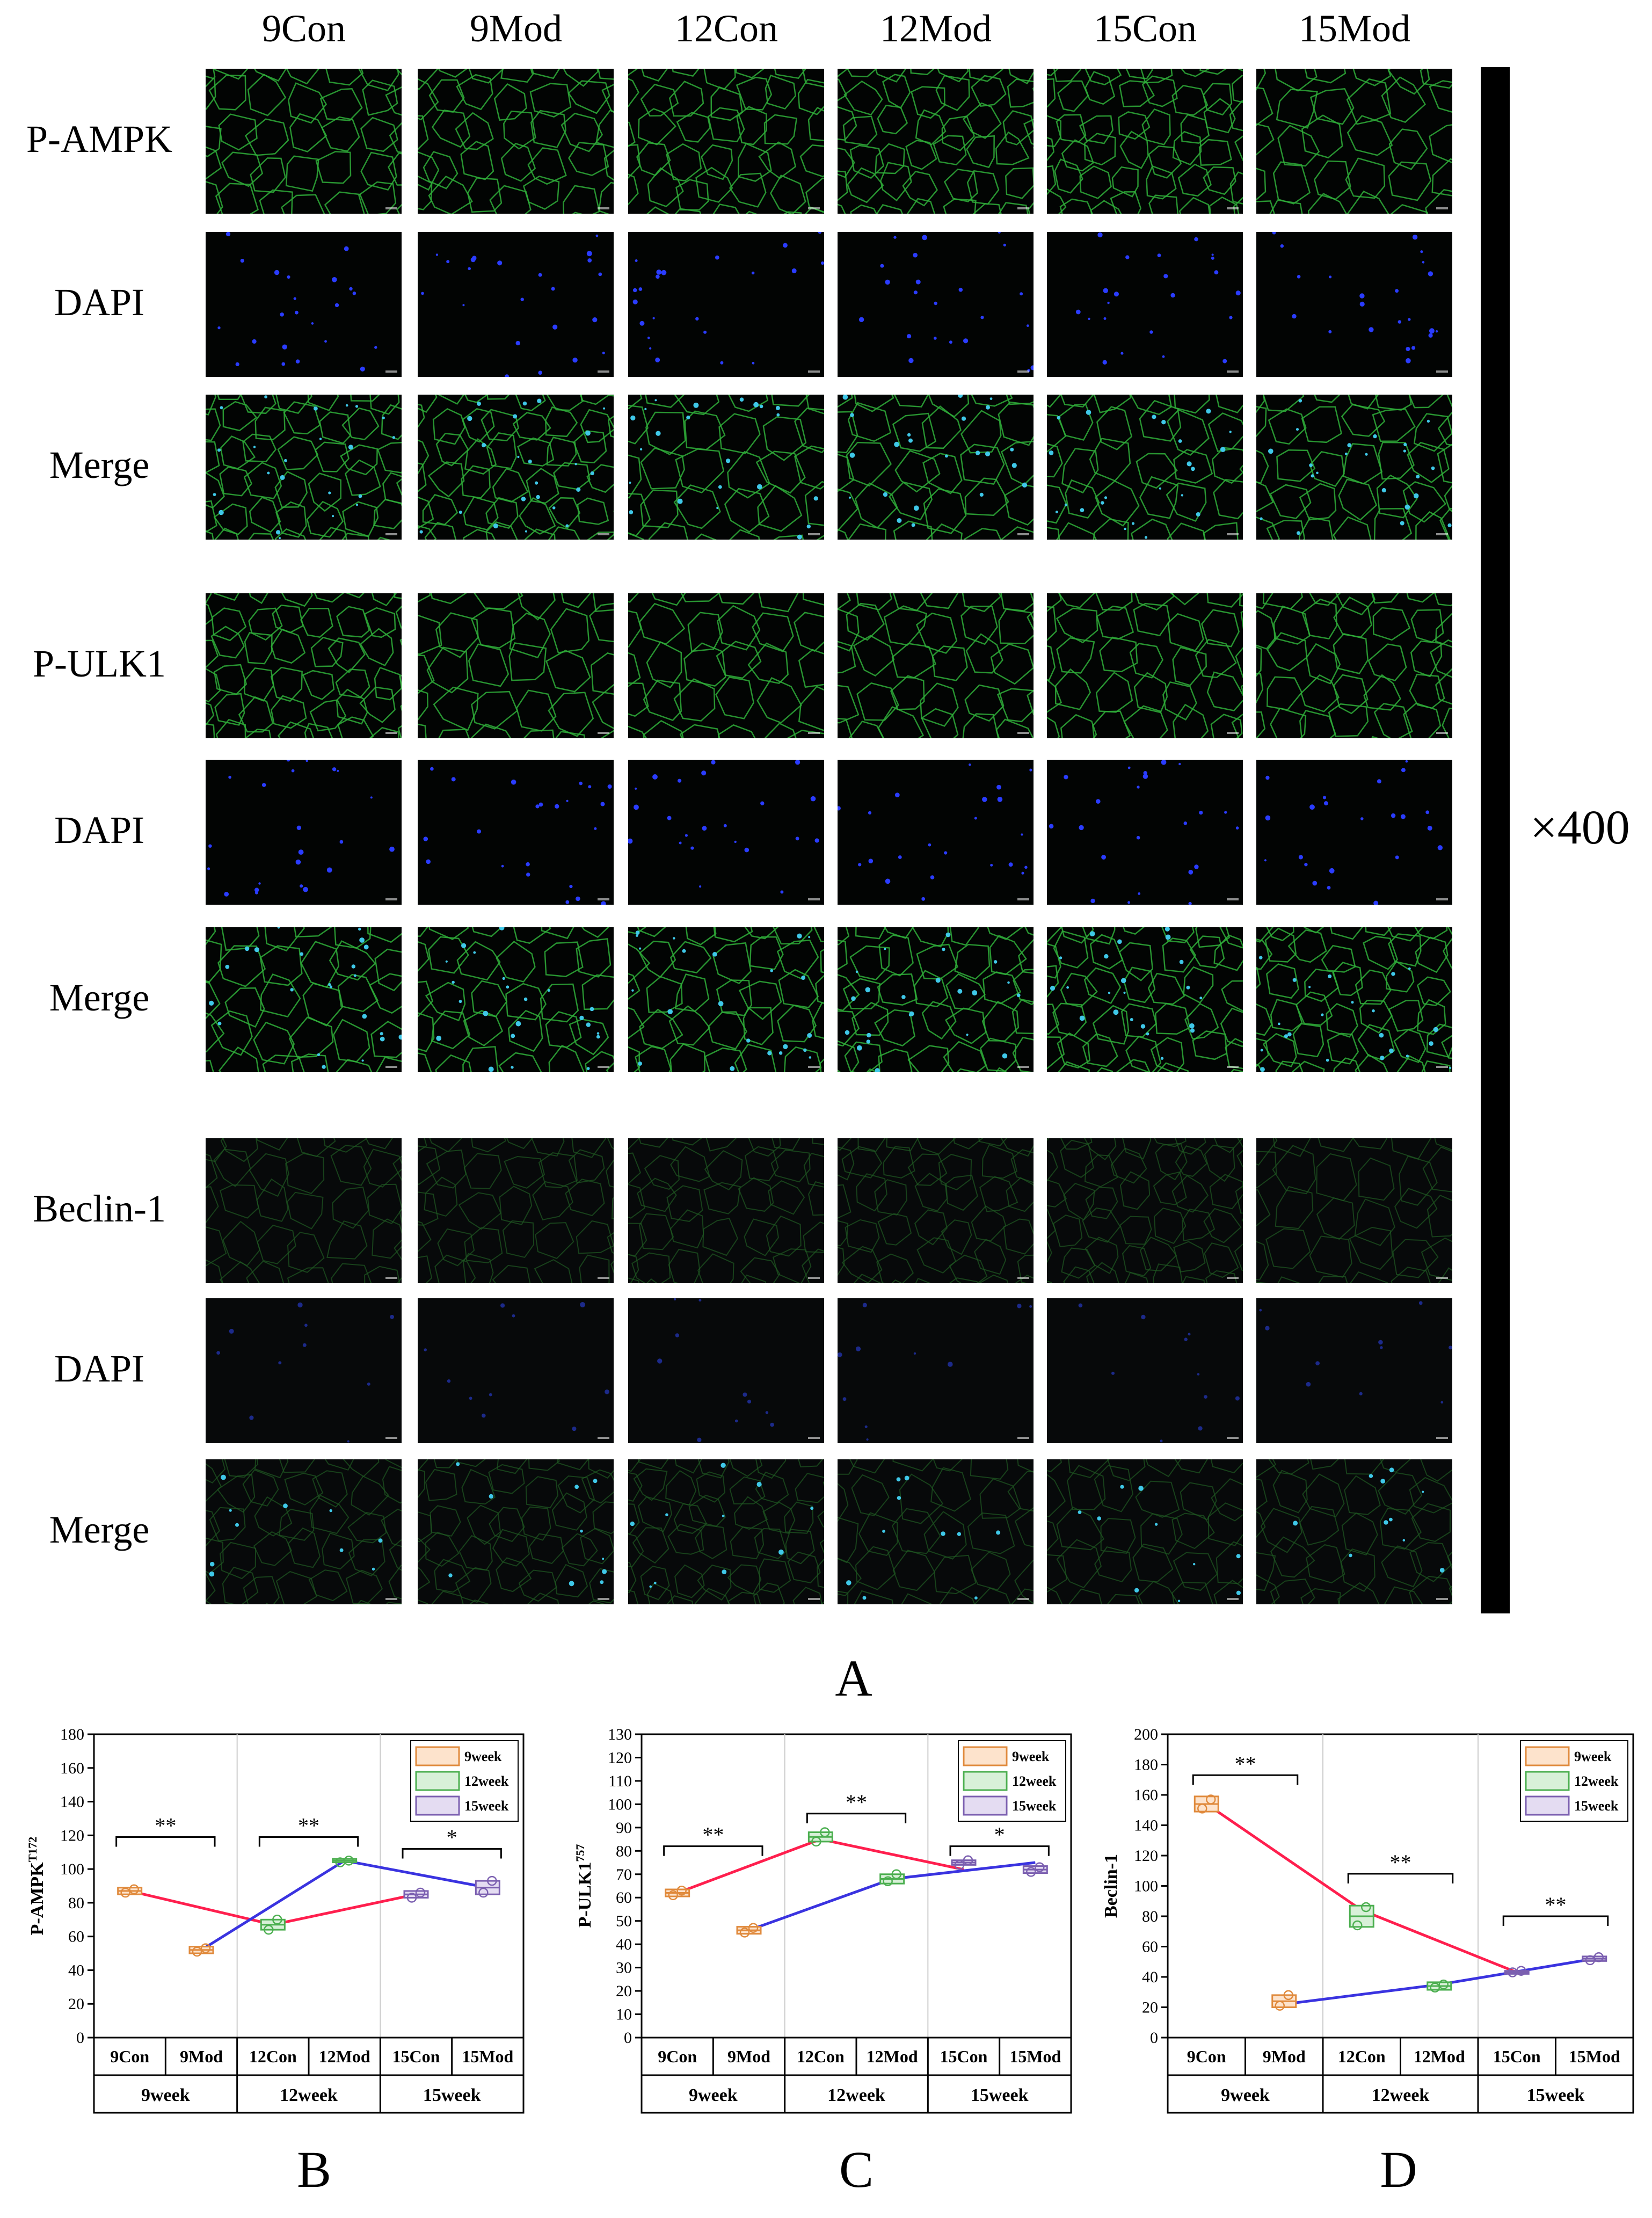  Describe the element at coordinates (314, 2169) in the screenshot. I see `panel-letter-b: B` at that location.